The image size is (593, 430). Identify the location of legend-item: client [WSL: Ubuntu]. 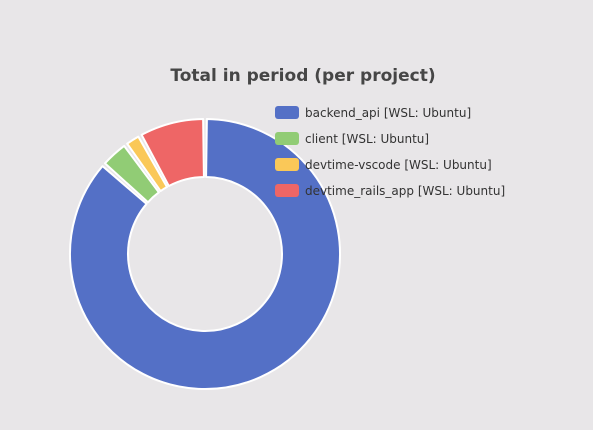
(352, 139).